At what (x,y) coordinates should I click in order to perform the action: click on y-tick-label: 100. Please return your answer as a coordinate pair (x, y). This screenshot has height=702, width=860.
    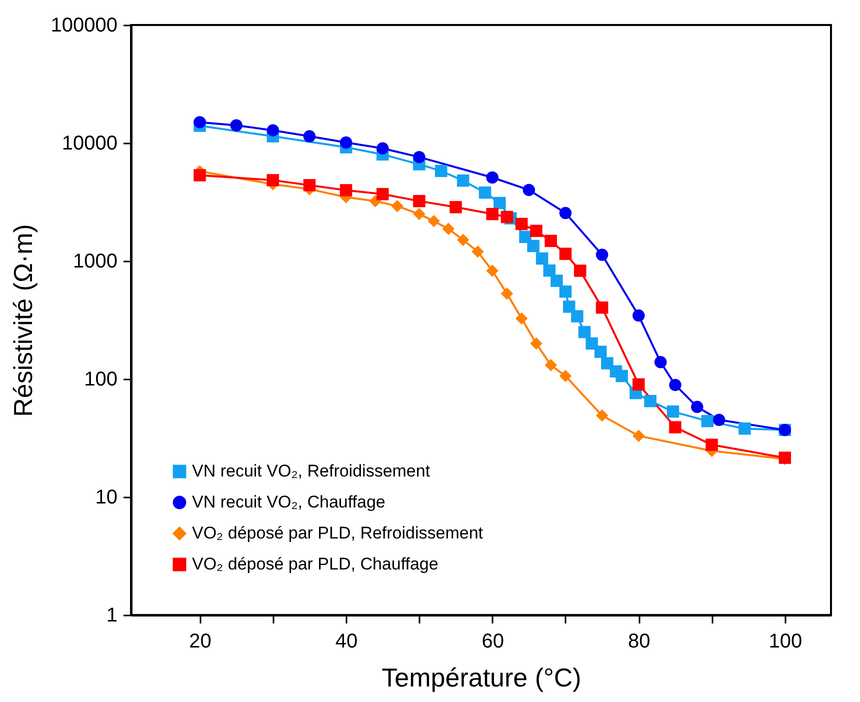
    Looking at the image, I should click on (101, 379).